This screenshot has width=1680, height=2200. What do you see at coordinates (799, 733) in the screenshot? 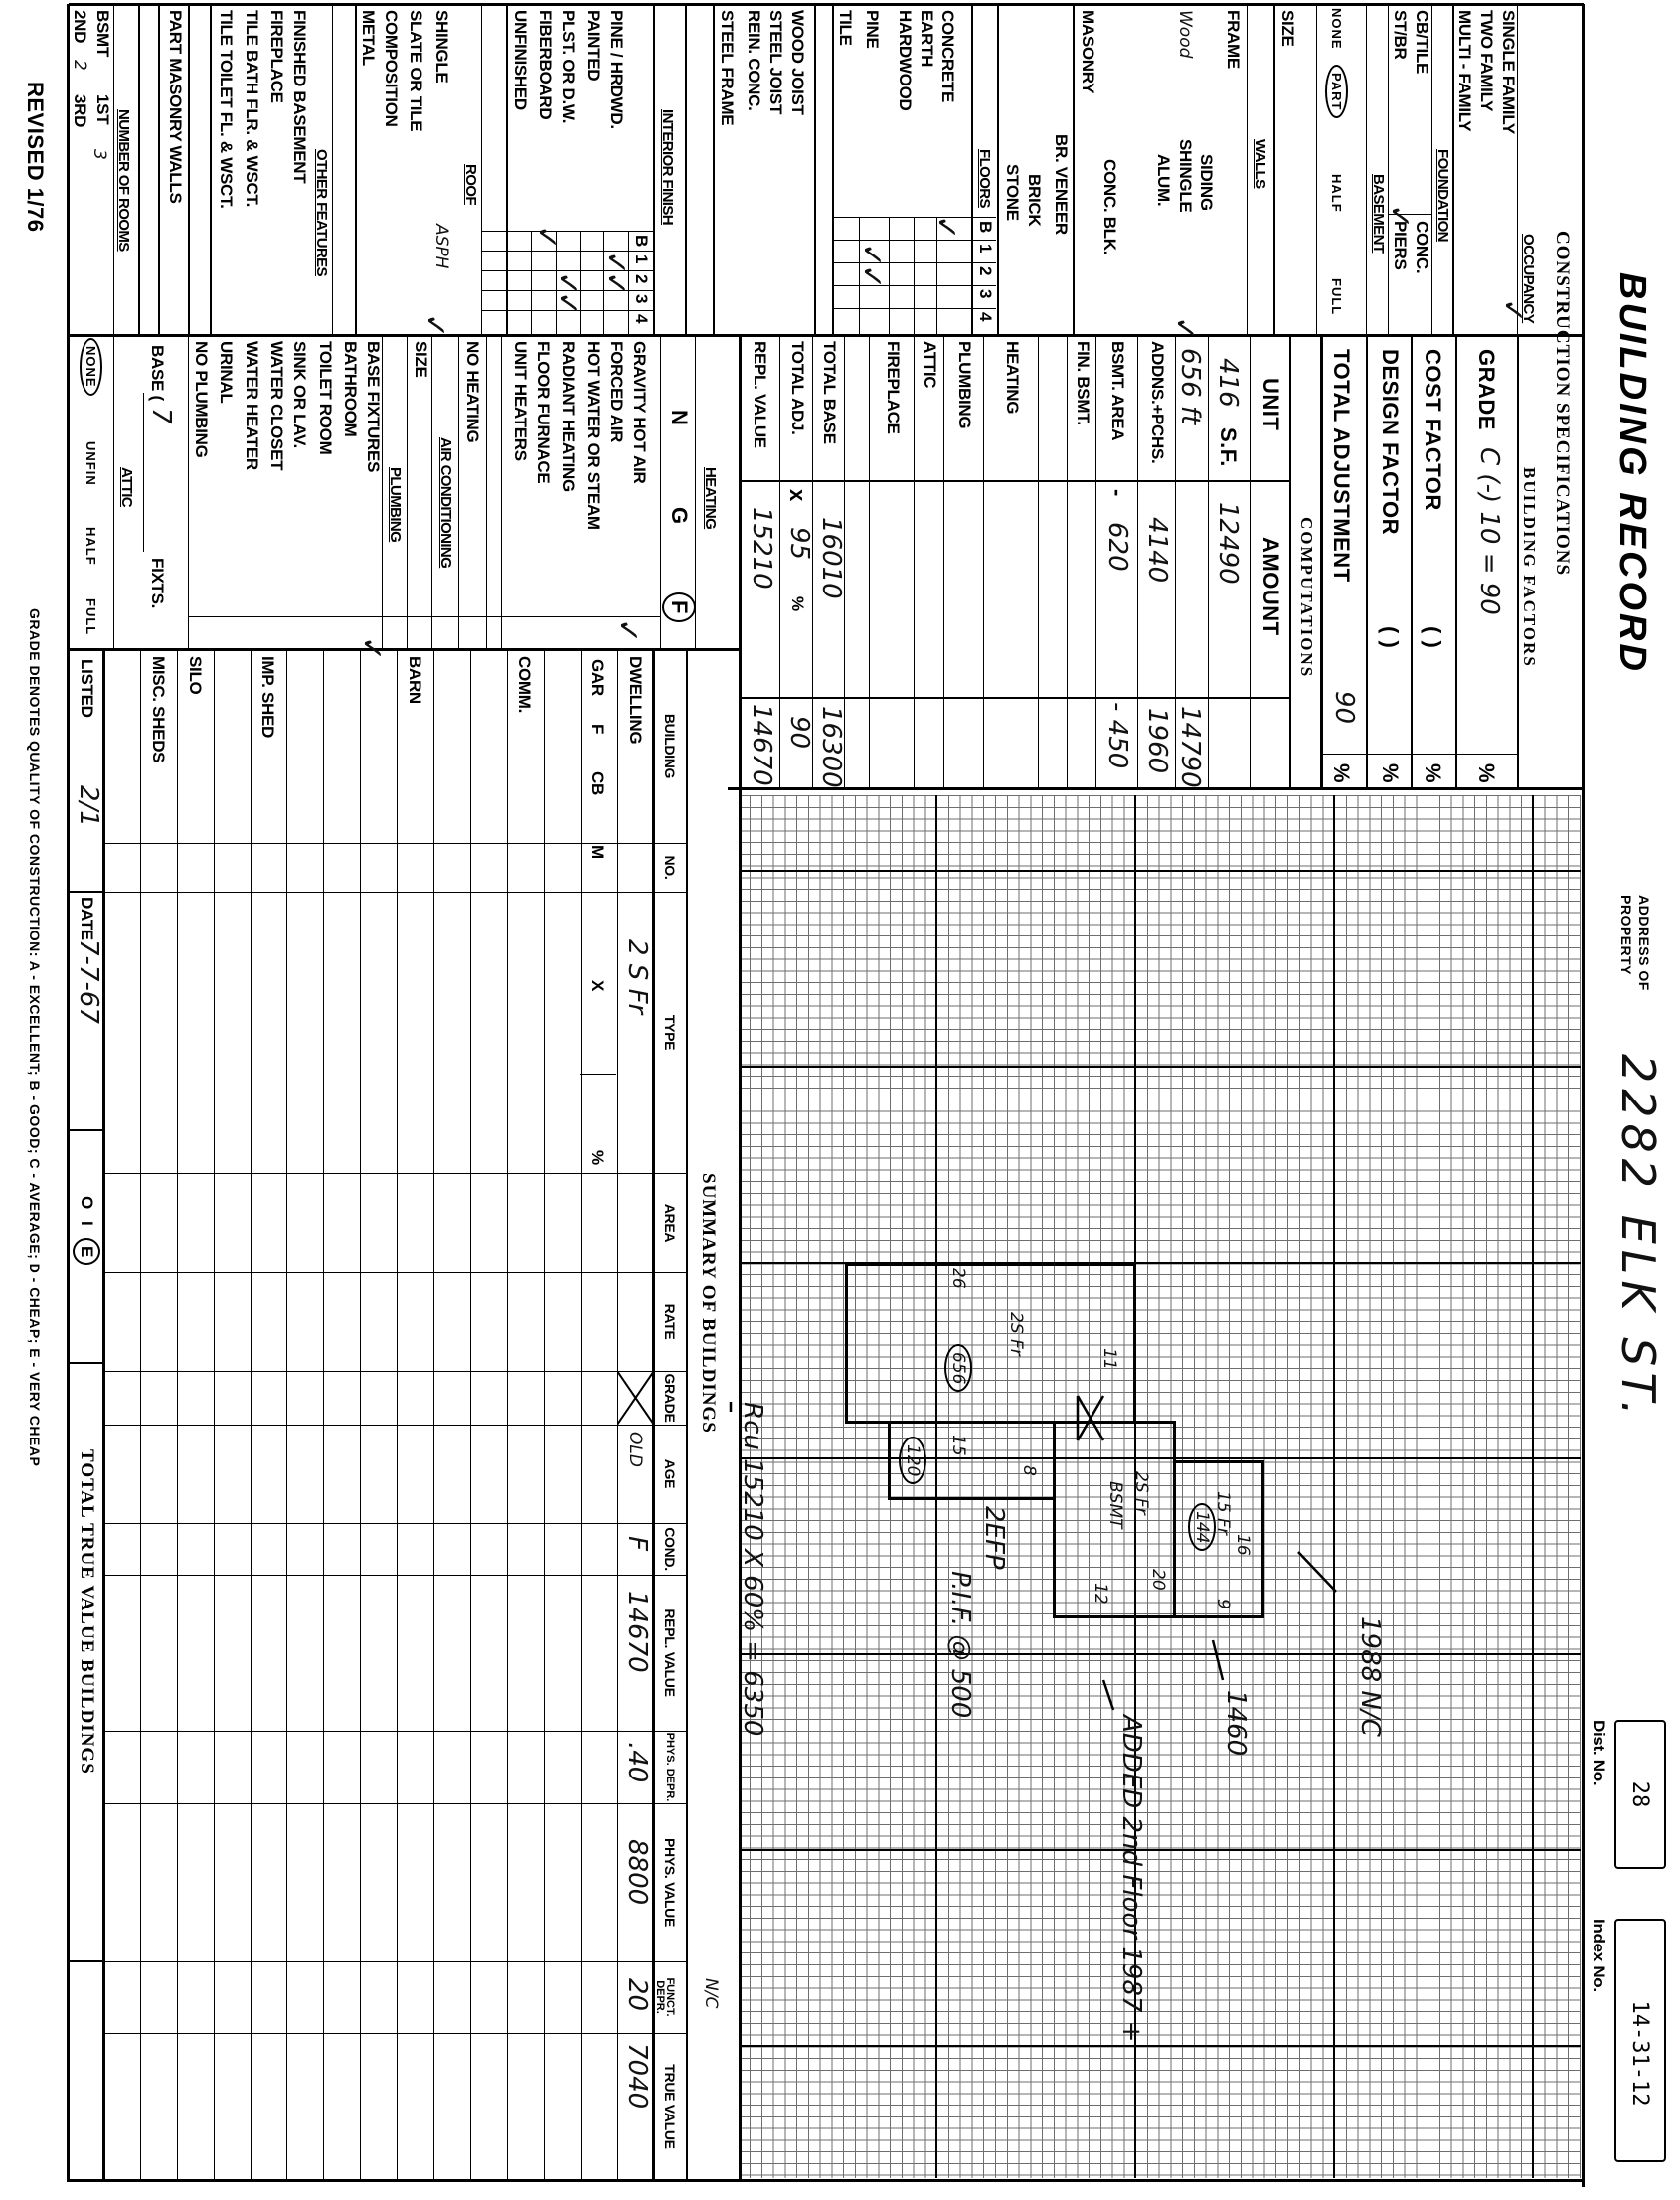
I see `total-adj-total: 90` at bounding box center [799, 733].